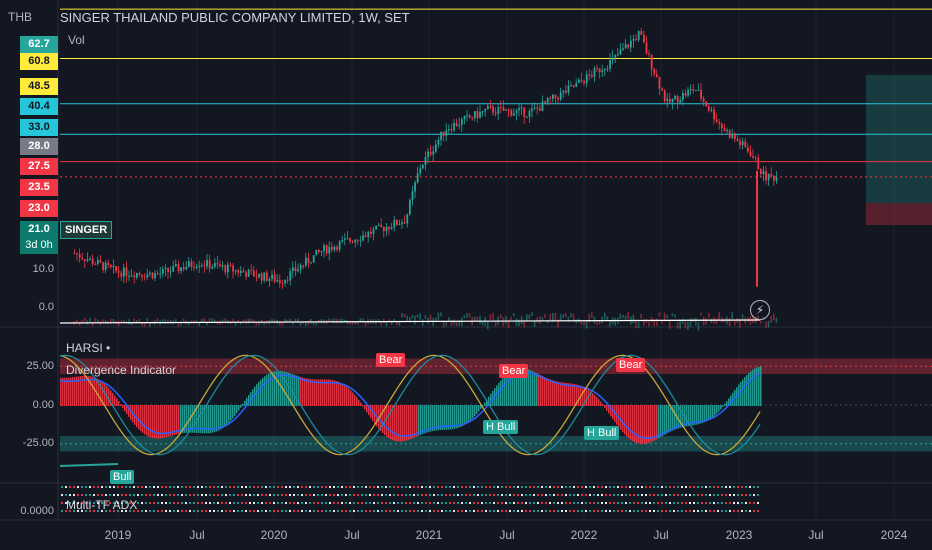 The image size is (932, 550). I want to click on lightning-icon: ⚡, so click(760, 310).